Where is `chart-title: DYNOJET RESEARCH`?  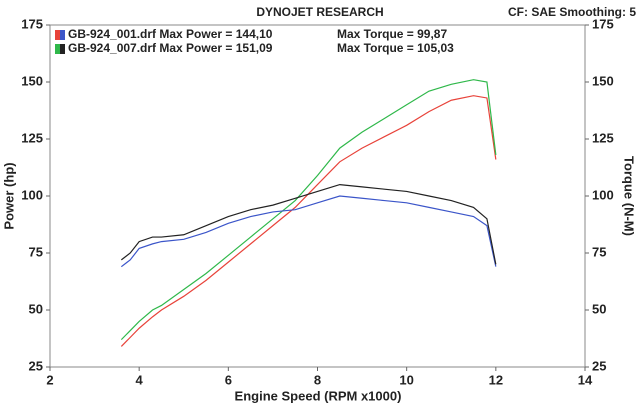 chart-title: DYNOJET RESEARCH is located at coordinates (319, 12).